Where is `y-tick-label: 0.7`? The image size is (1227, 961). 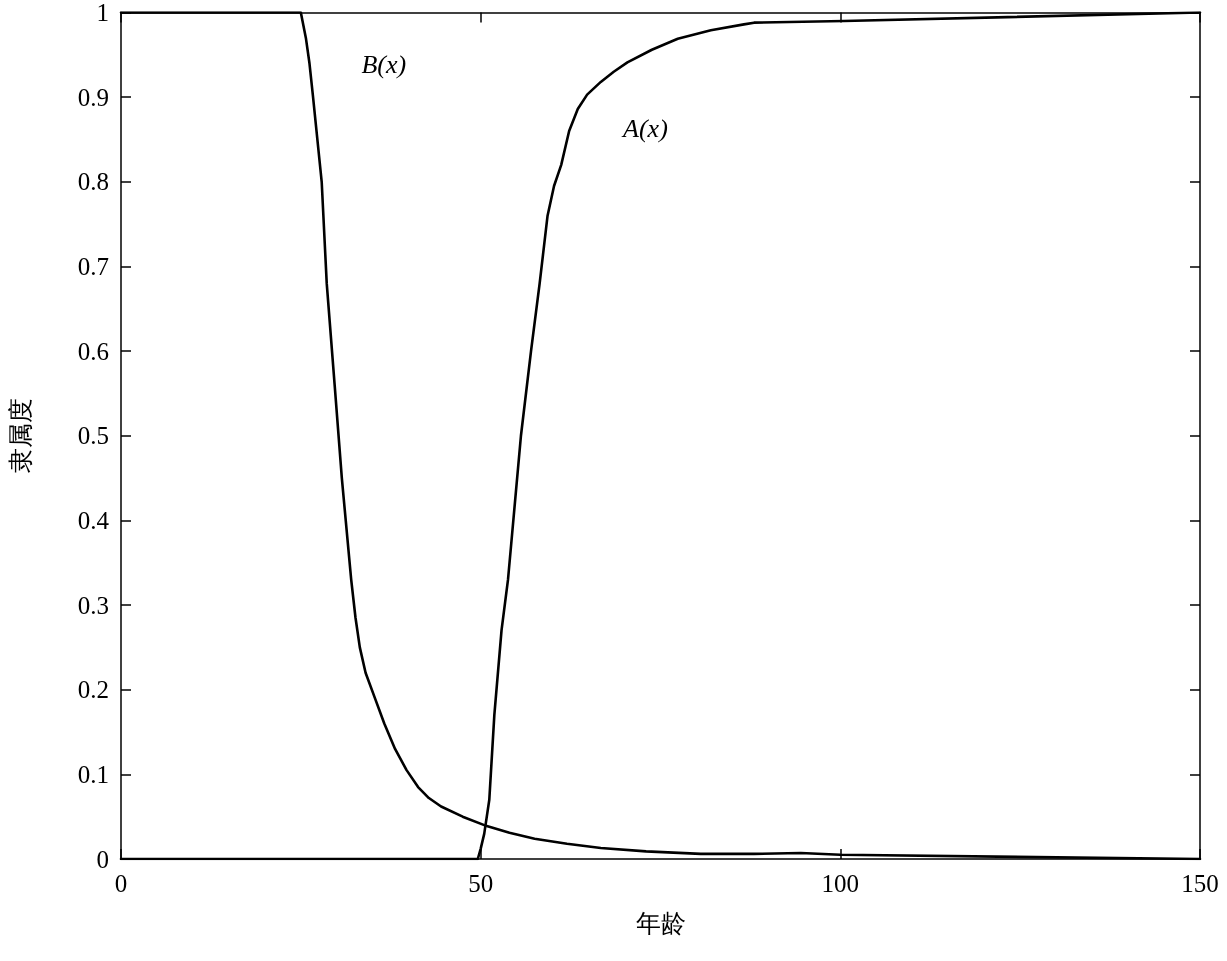
y-tick-label: 0.7 is located at coordinates (93, 266).